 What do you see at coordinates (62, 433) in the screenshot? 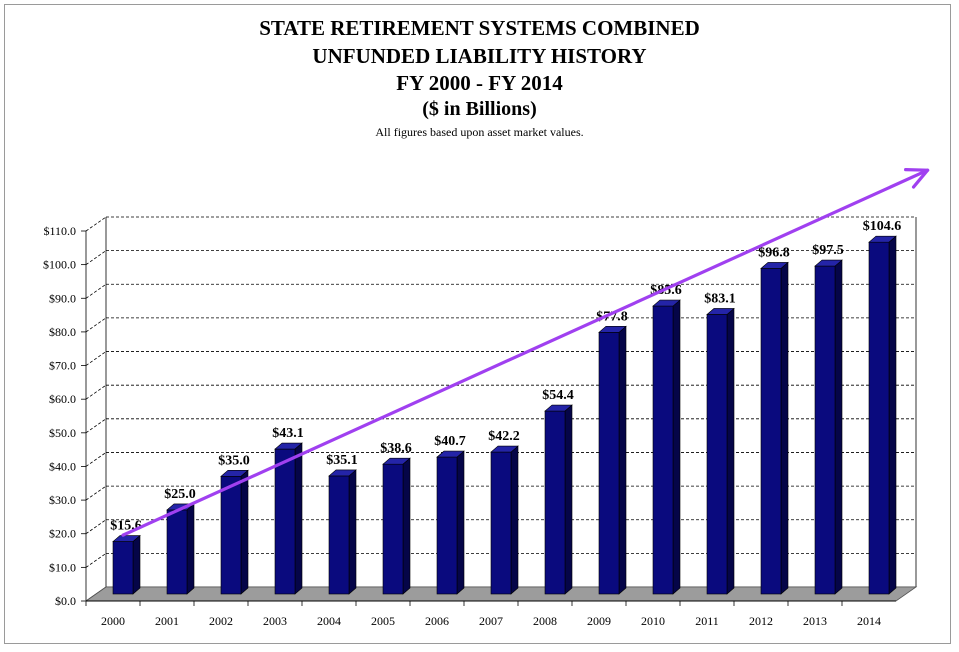
I see `y-tick-label: $50.0` at bounding box center [62, 433].